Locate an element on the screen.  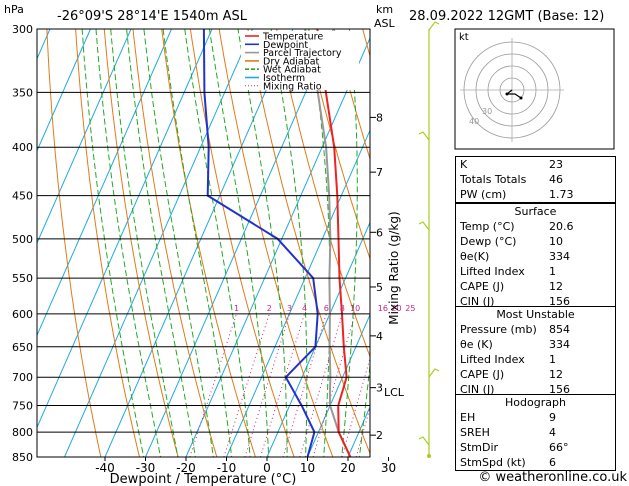
pressure-tick-label: 800 is located at coordinates (22, 432).